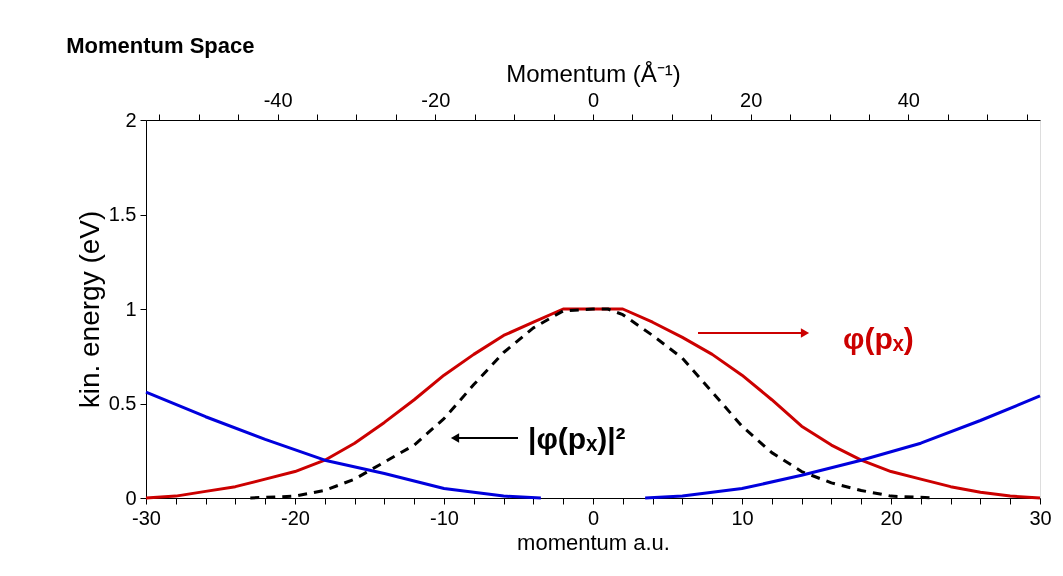  What do you see at coordinates (577, 438) in the screenshot?
I see `legend-label: |φ(pₓ)|²` at bounding box center [577, 438].